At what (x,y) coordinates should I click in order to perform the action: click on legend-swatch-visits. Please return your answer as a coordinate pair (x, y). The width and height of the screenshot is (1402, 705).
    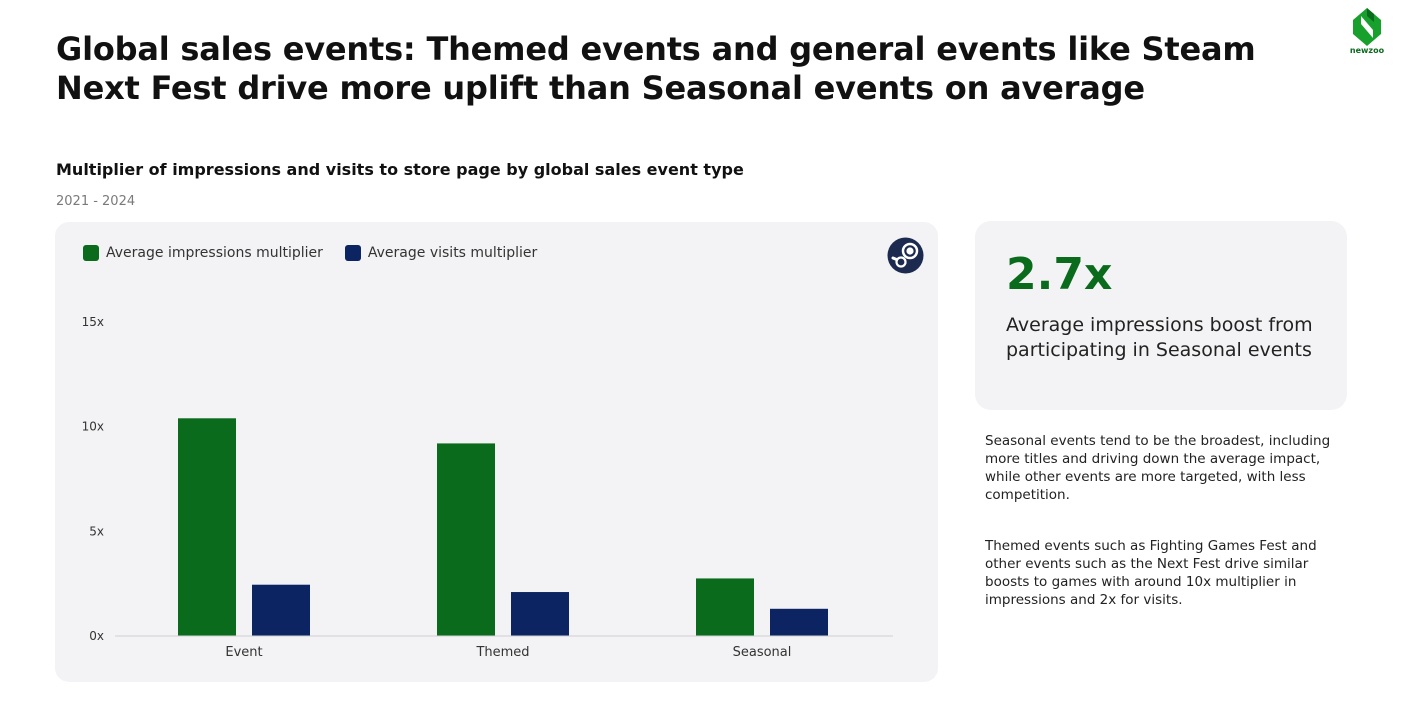
    Looking at the image, I should click on (352, 253).